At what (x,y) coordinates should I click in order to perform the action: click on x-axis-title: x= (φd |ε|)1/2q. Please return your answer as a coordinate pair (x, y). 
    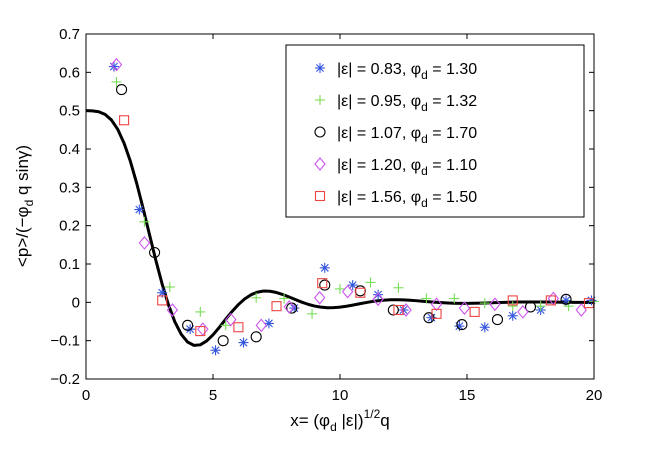
    Looking at the image, I should click on (339, 420).